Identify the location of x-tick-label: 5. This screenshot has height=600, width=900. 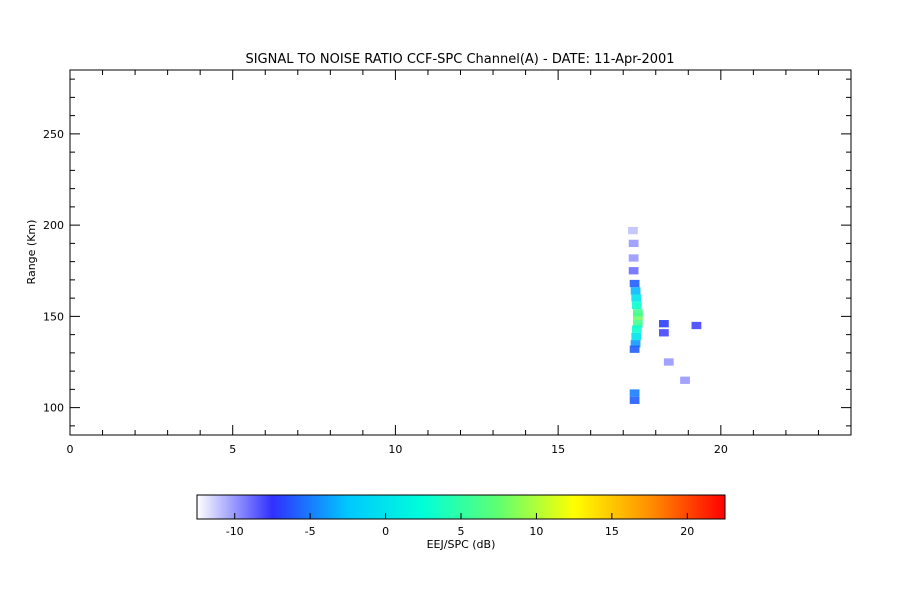
(232, 449).